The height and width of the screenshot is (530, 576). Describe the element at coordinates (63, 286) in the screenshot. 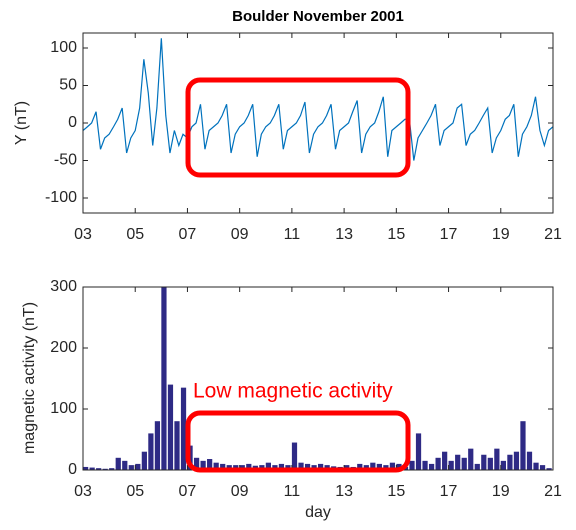

I see `y-tick-label: 300` at that location.